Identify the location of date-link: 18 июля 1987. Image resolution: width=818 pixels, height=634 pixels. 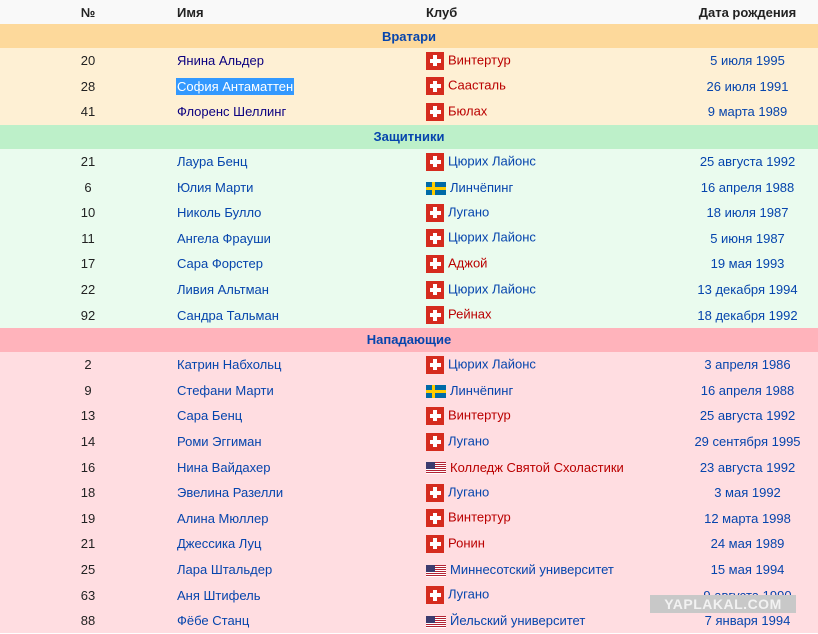
(747, 213).